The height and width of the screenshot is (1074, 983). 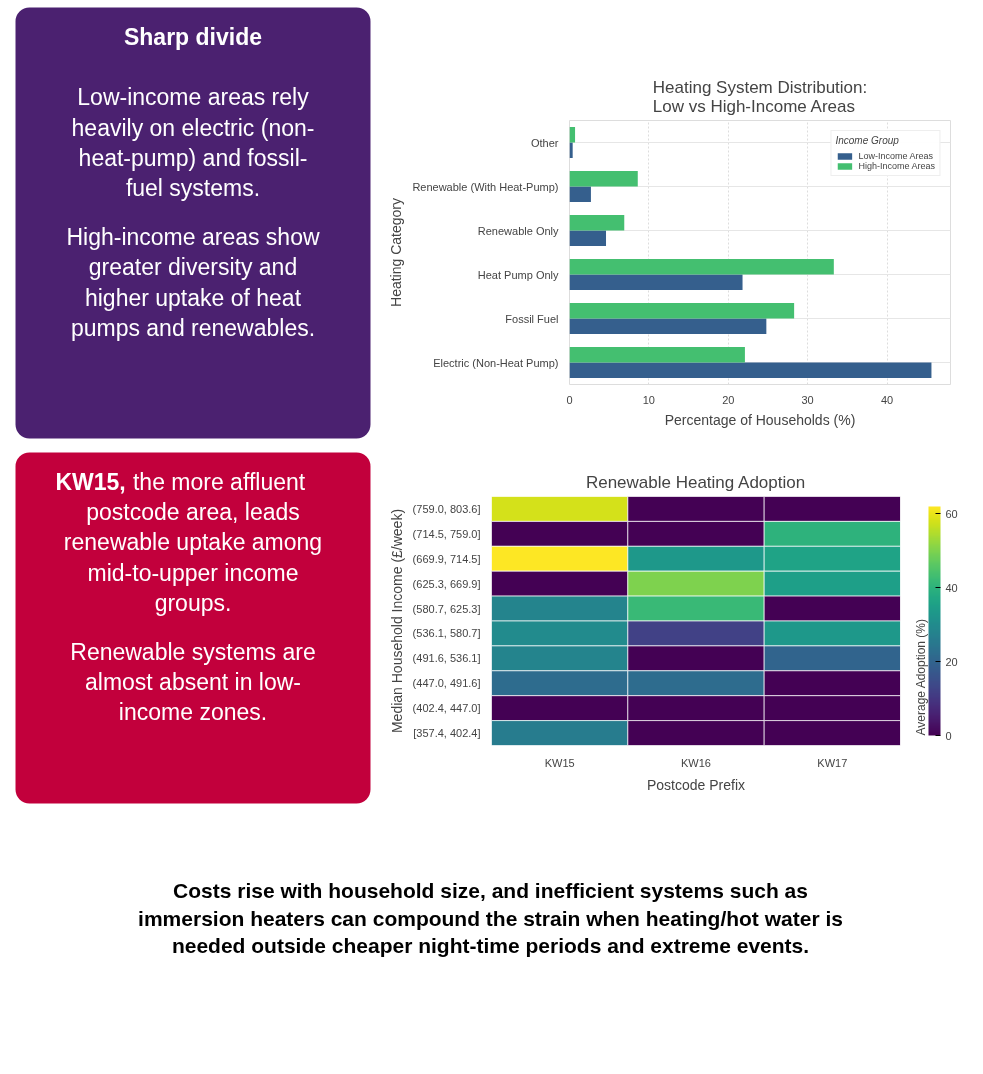 What do you see at coordinates (446, 608) in the screenshot?
I see `y-tick-label: (580.7, 625.3]` at bounding box center [446, 608].